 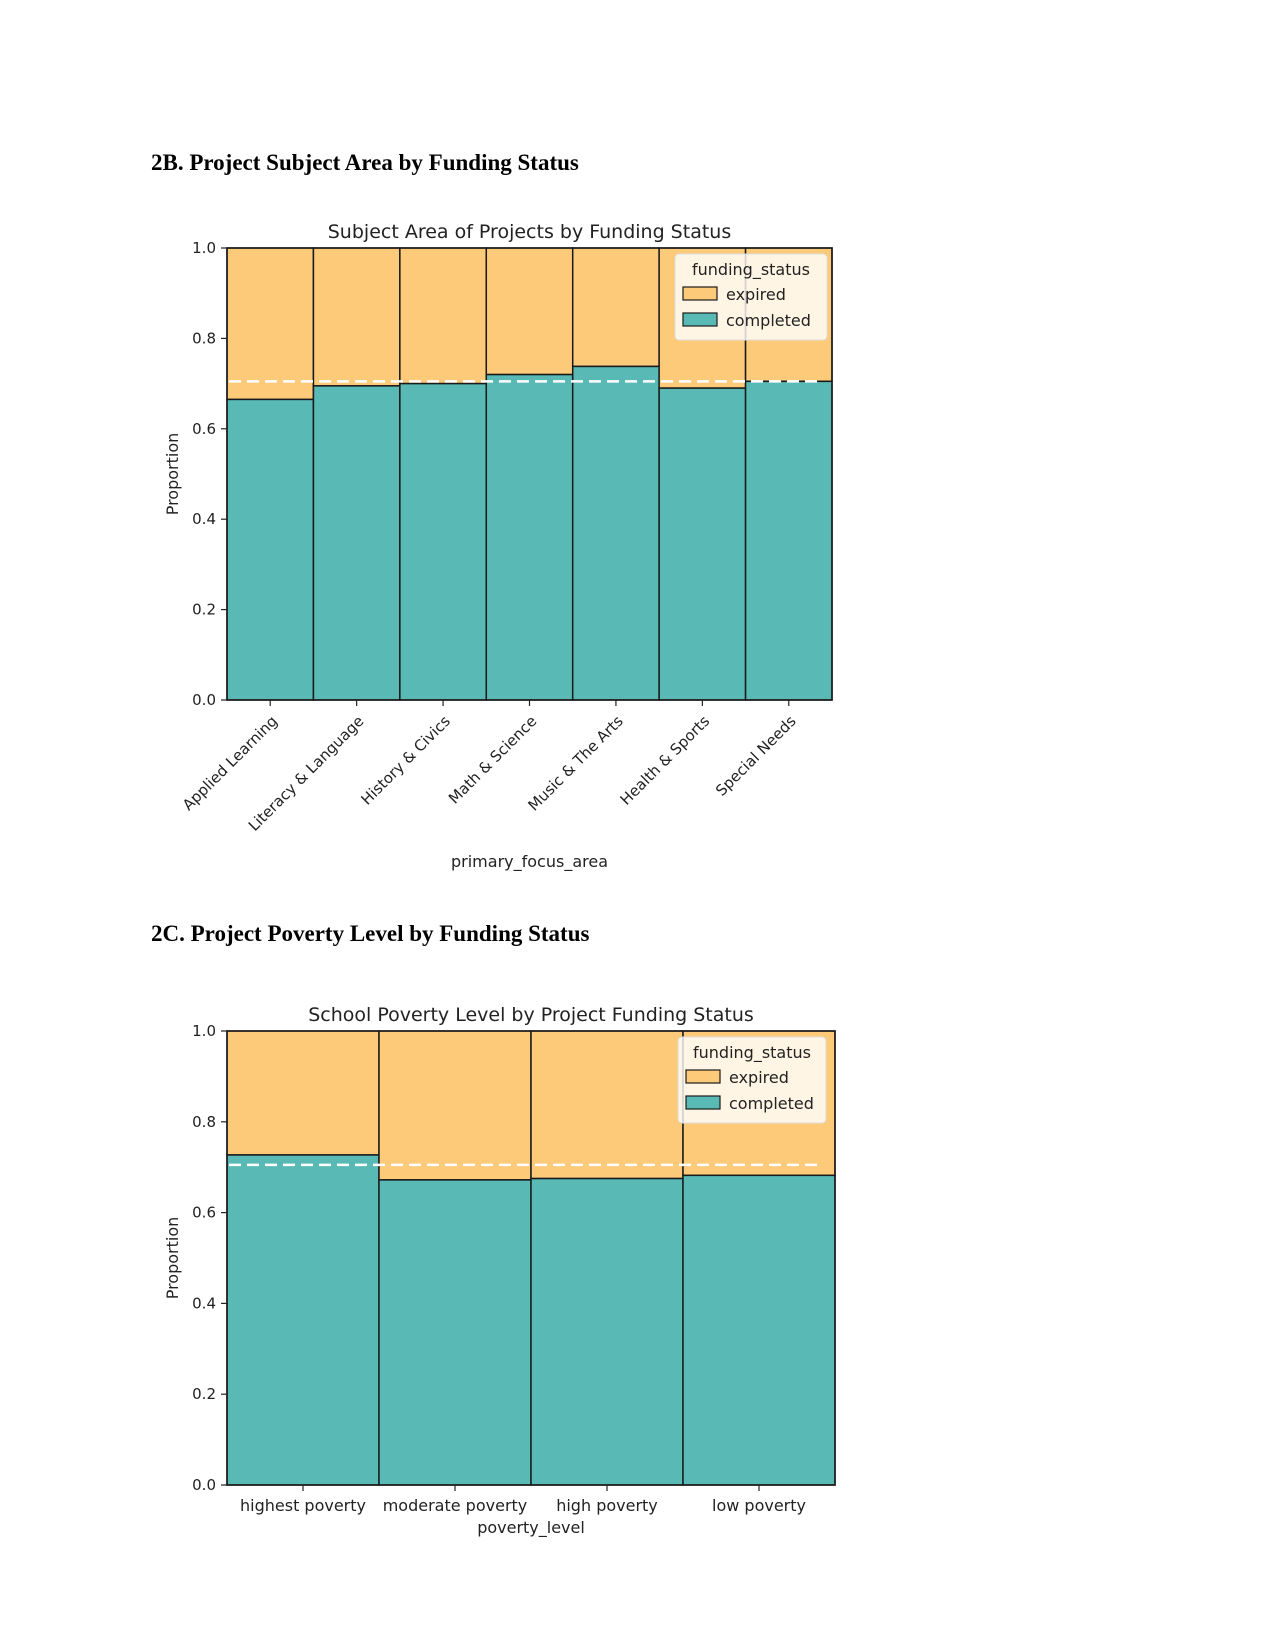 I want to click on xtick-label-3: low poverty, so click(x=759, y=1505).